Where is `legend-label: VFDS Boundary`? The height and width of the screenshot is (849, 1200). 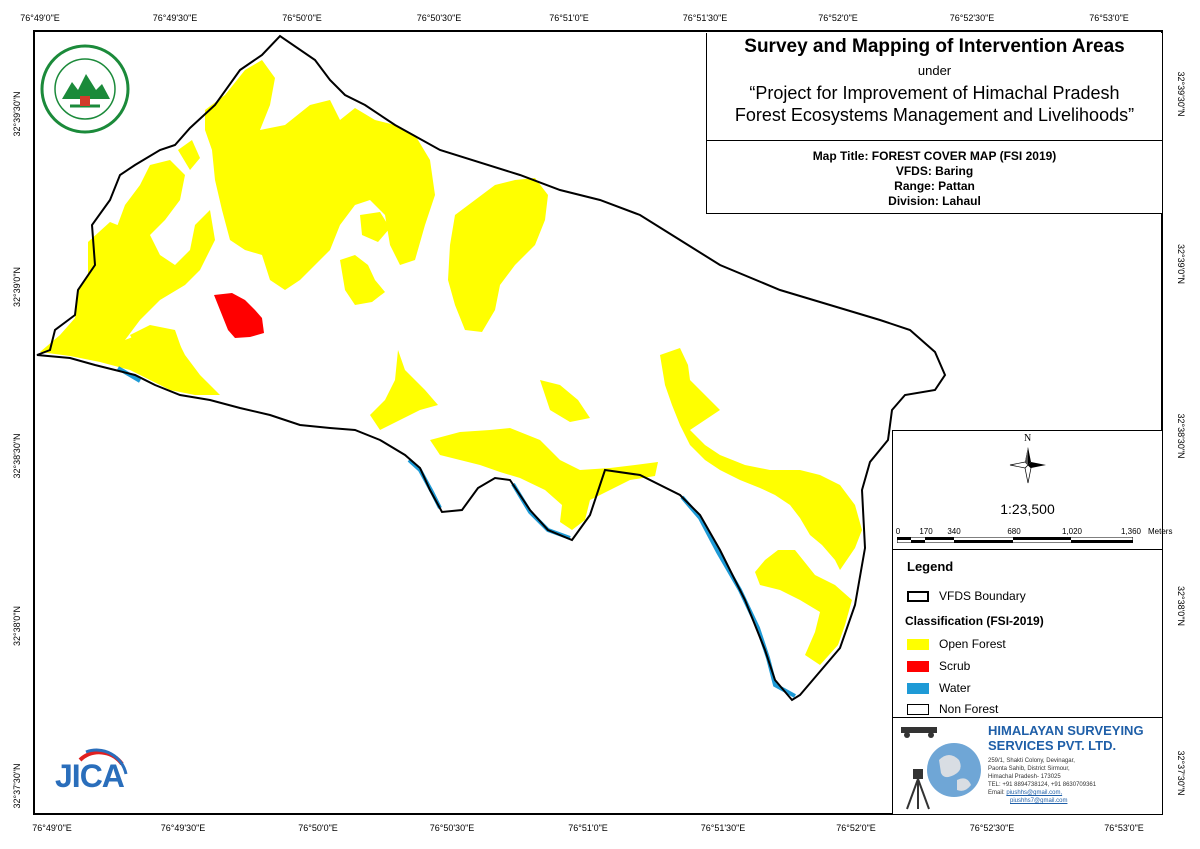
legend-label: VFDS Boundary is located at coordinates (982, 596).